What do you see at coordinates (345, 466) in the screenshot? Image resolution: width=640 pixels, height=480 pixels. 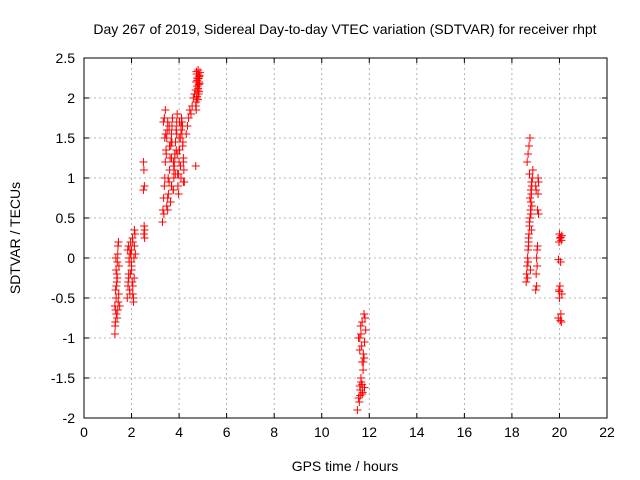 I see `x-axis-label: GPS time / hours` at bounding box center [345, 466].